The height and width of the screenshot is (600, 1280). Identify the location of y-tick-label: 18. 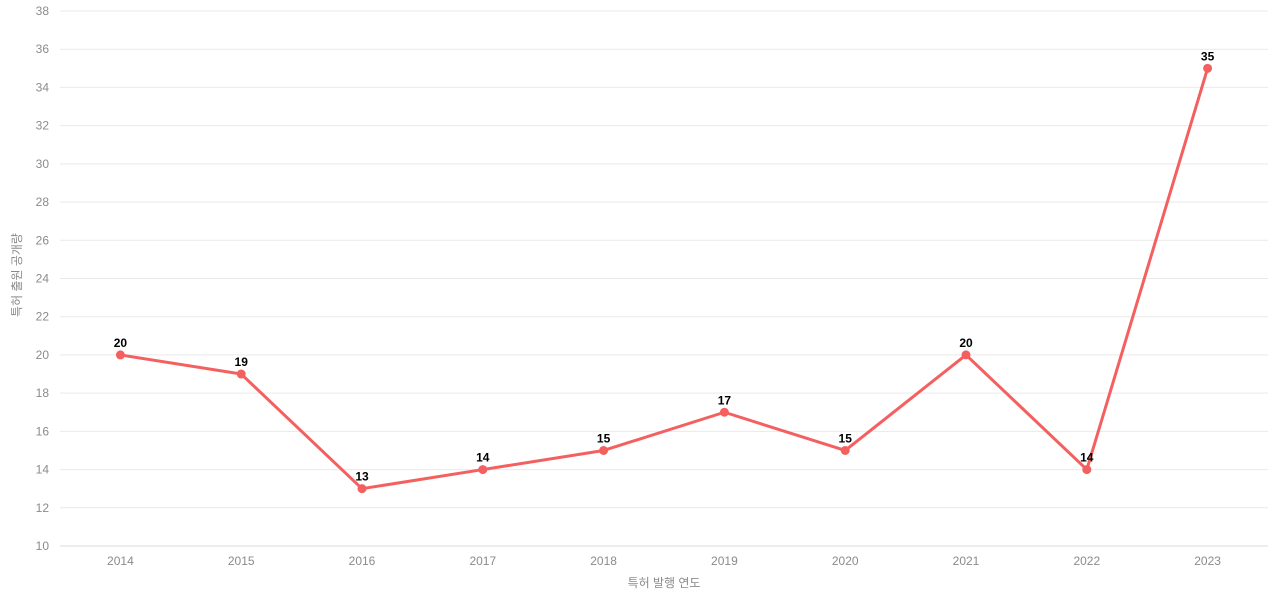
(43, 393).